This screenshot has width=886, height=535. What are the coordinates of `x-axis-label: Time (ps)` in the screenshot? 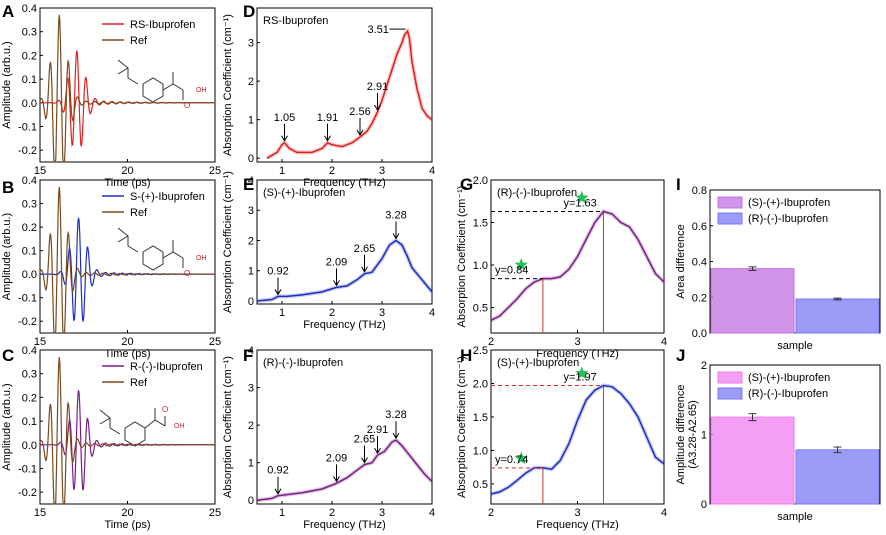 It's located at (127, 354).